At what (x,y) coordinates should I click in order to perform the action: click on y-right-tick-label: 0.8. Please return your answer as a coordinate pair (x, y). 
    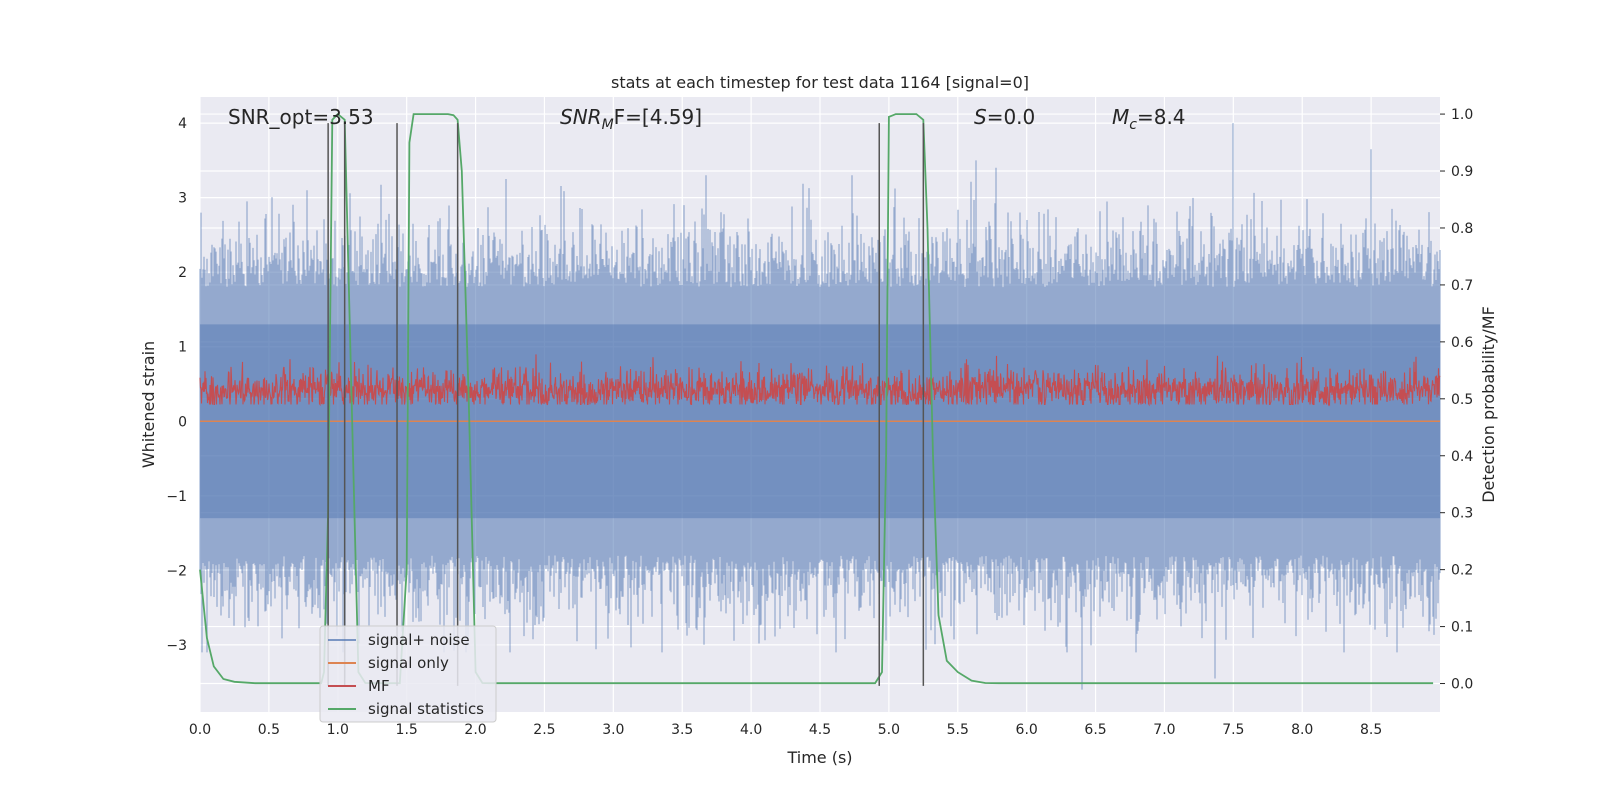
    Looking at the image, I should click on (1462, 229).